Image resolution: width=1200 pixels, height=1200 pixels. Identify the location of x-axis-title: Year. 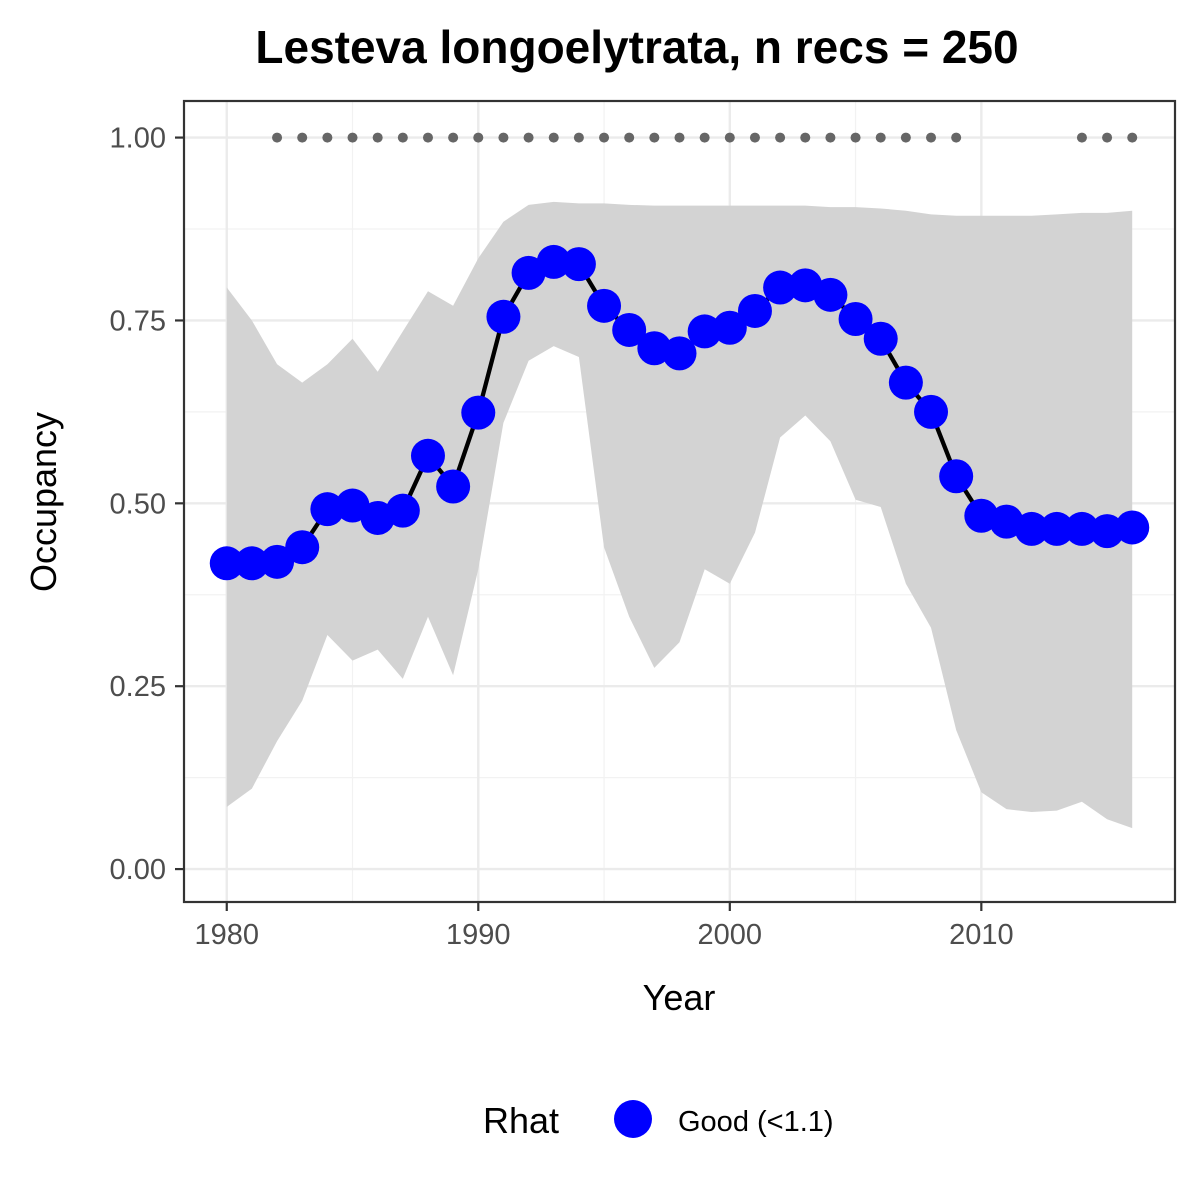
(679, 997).